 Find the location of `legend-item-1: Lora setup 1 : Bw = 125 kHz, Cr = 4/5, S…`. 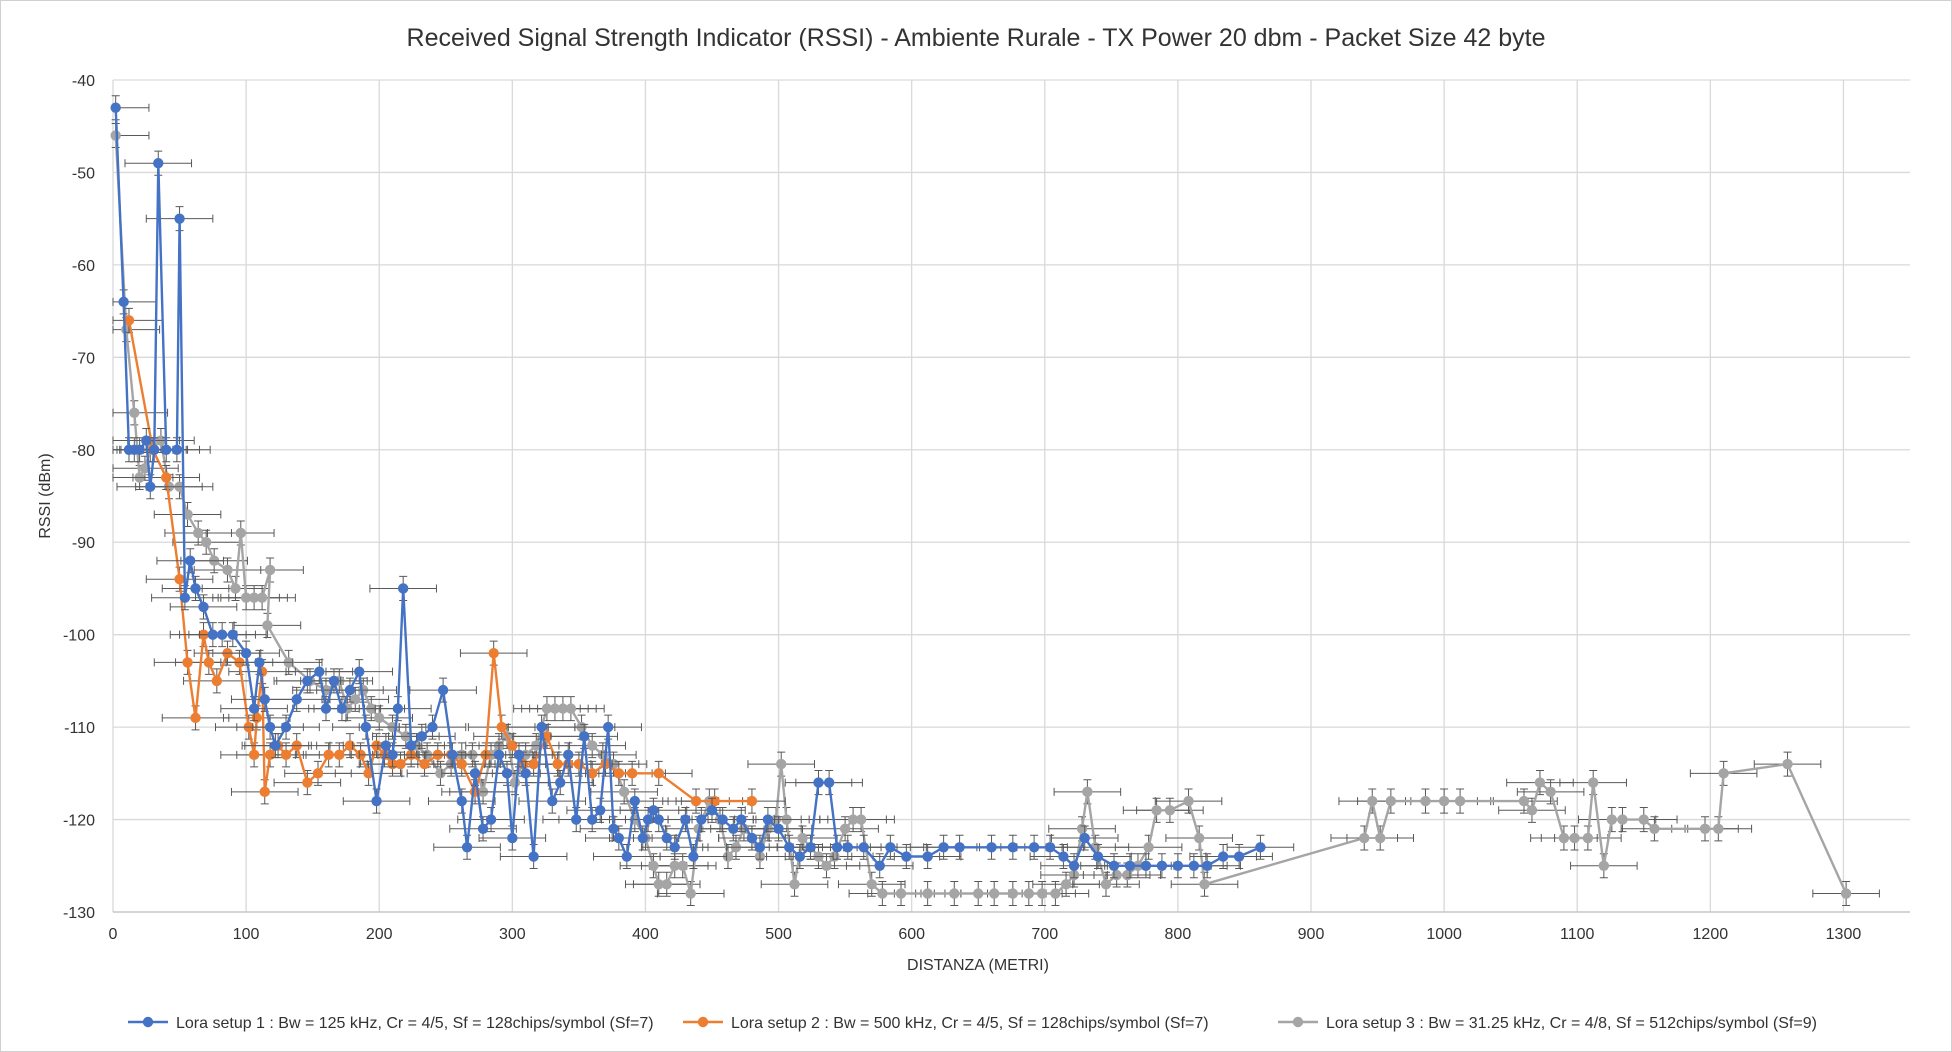

legend-item-1: Lora setup 1 : Bw = 125 kHz, Cr = 4/5, S… is located at coordinates (391, 1023).